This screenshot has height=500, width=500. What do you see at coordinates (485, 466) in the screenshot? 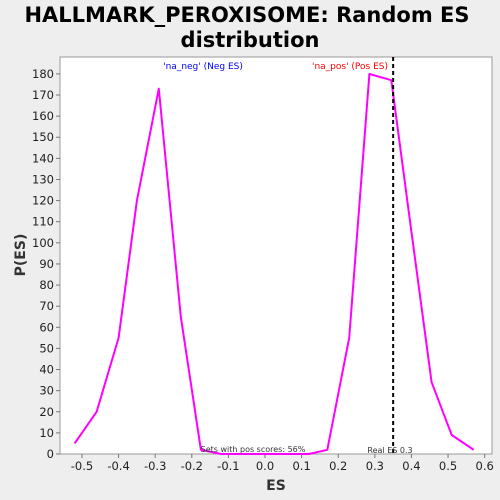
I see `x-tick-label: 0.6` at bounding box center [485, 466].